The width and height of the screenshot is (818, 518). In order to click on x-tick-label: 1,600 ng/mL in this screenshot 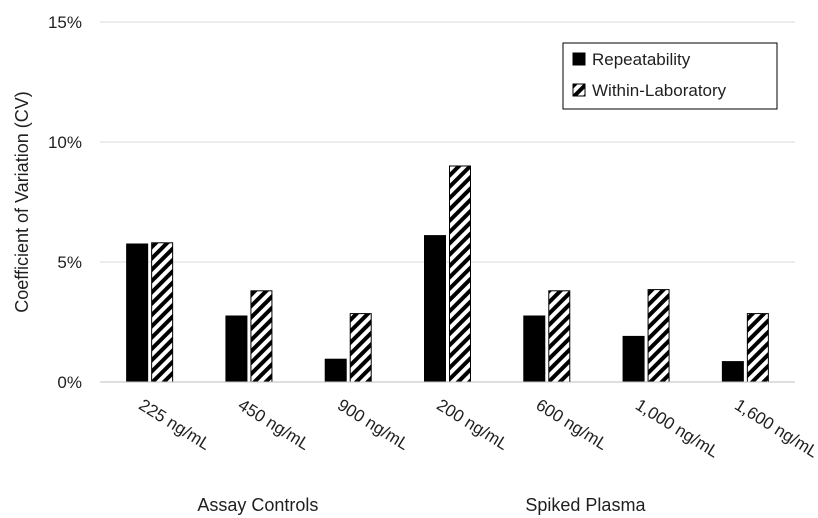, I will do `click(774, 428)`.